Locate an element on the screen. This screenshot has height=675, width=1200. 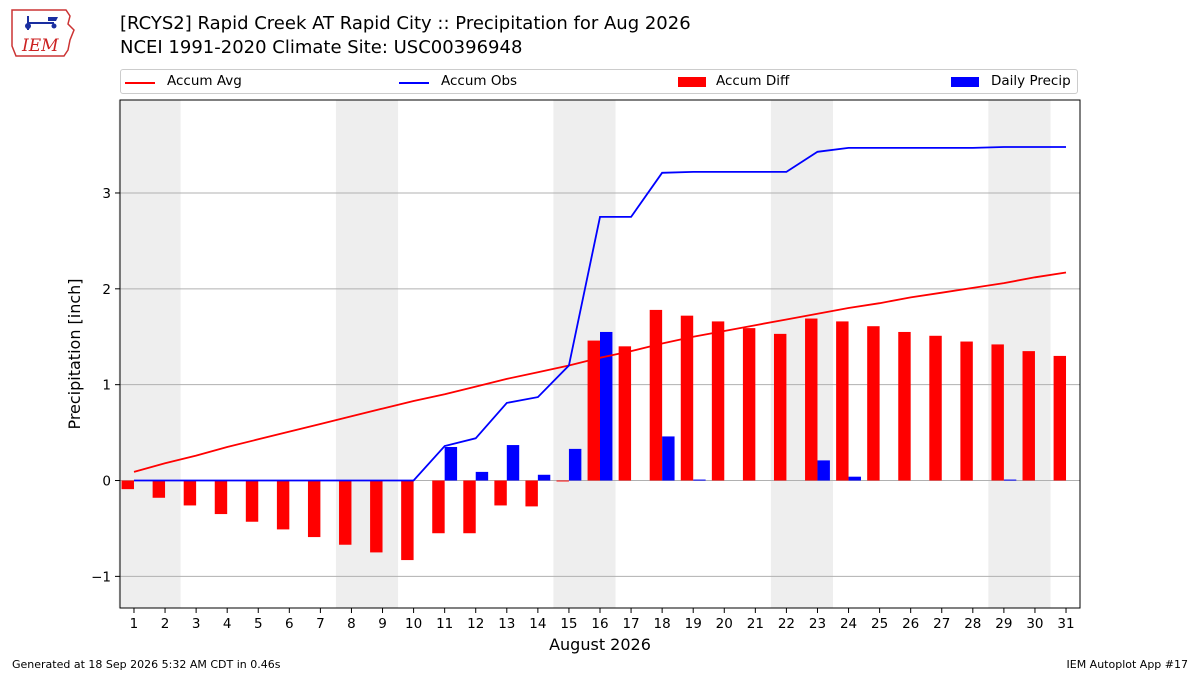
weekend-shade is located at coordinates (149, 354).